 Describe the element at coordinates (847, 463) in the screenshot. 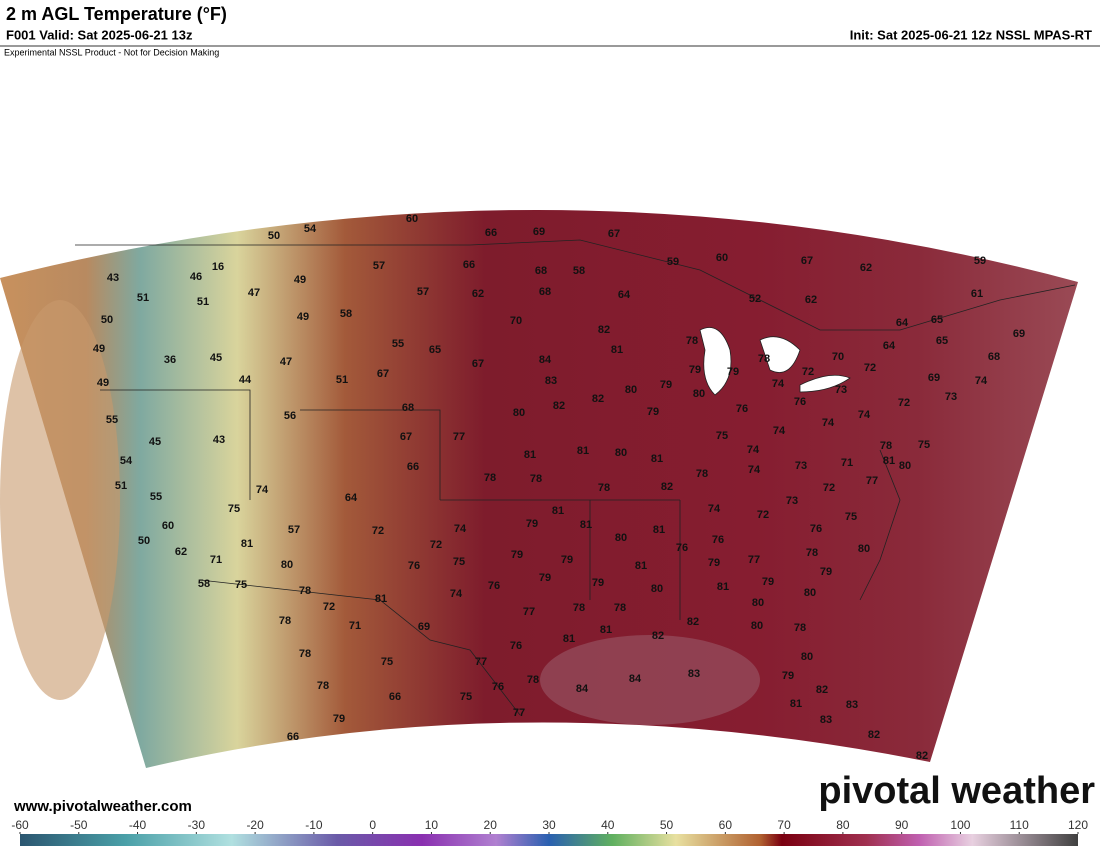

I see `temperature-label: 71` at that location.